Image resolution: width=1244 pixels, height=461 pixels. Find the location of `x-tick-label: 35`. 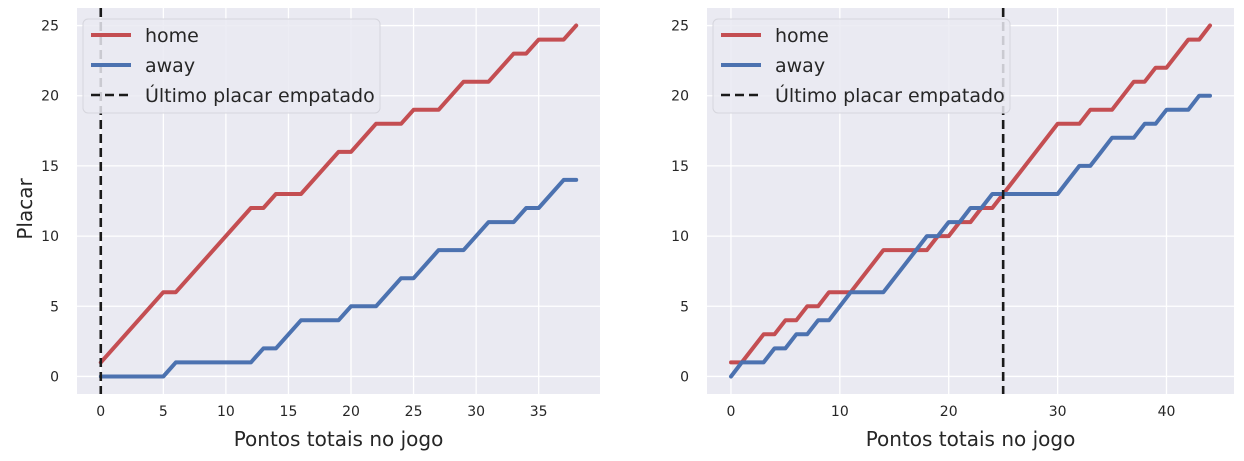

x-tick-label: 35 is located at coordinates (539, 412).